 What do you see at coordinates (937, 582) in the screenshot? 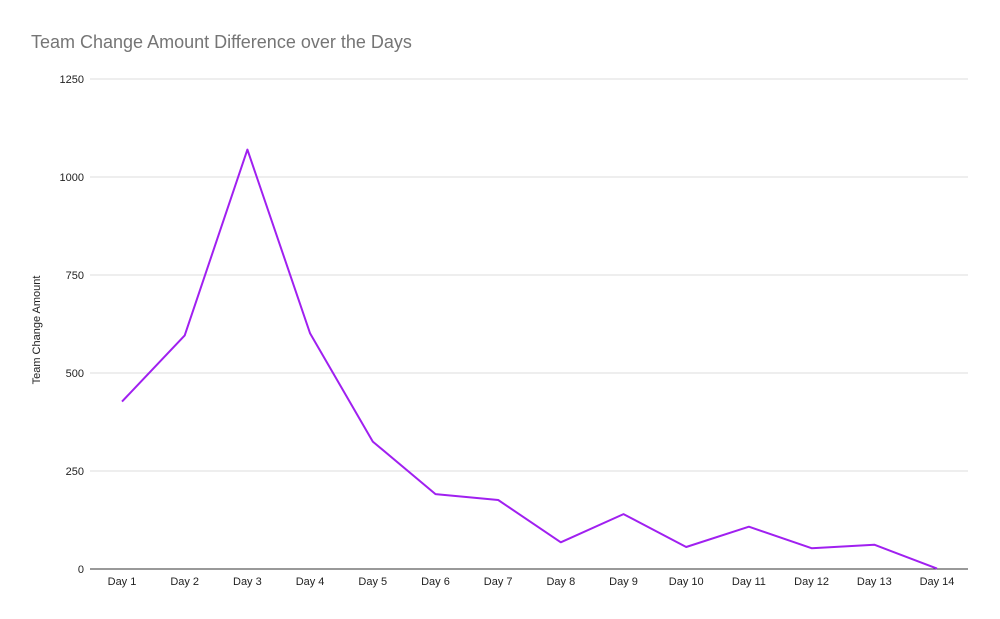
I see `x-tick-label: Day 14` at bounding box center [937, 582].